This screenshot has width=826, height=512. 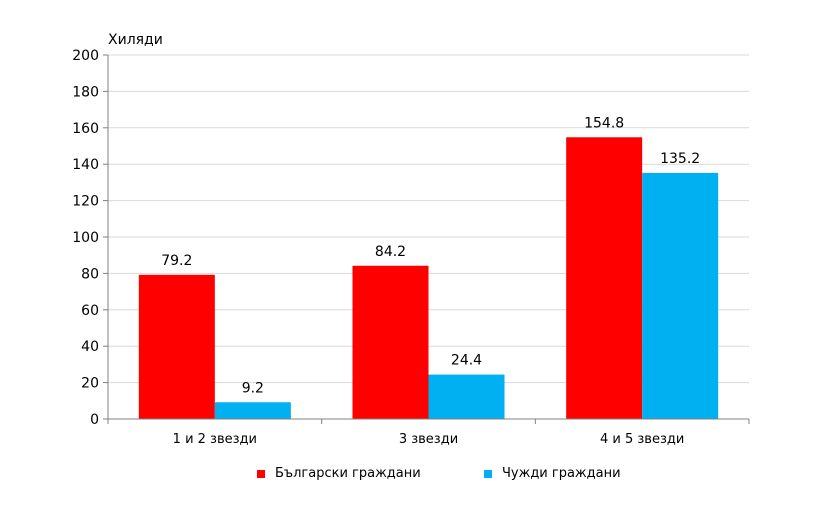 I want to click on data-label: 135.2, so click(x=680, y=159).